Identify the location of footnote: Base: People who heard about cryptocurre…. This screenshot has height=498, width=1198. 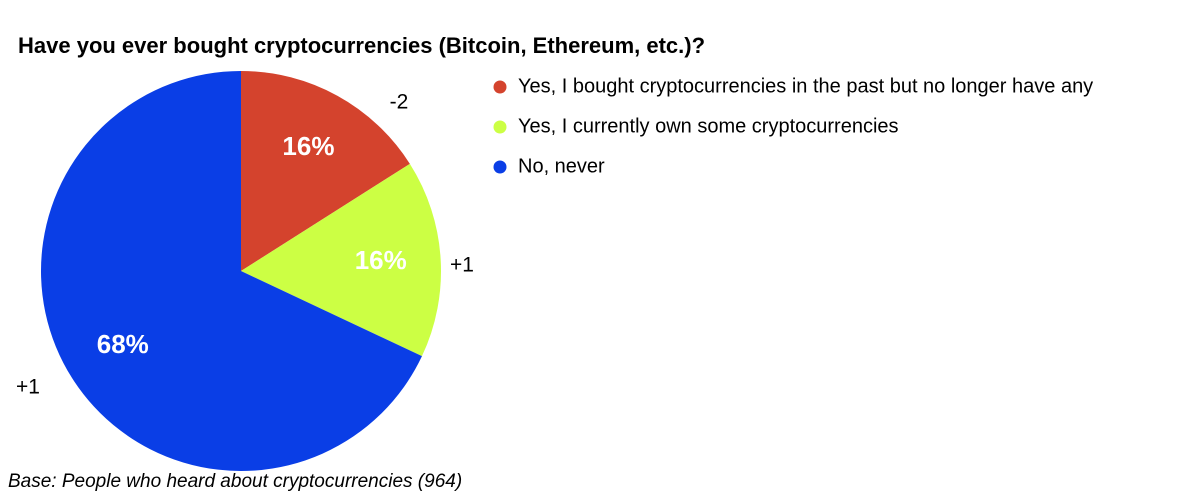
(235, 481).